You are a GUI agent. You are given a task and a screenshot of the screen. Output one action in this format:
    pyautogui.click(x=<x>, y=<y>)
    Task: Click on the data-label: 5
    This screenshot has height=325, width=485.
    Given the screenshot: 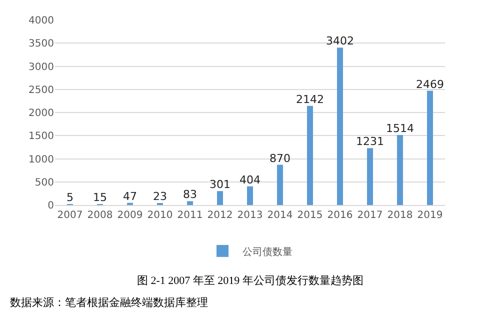 What is the action you would take?
    pyautogui.click(x=70, y=197)
    